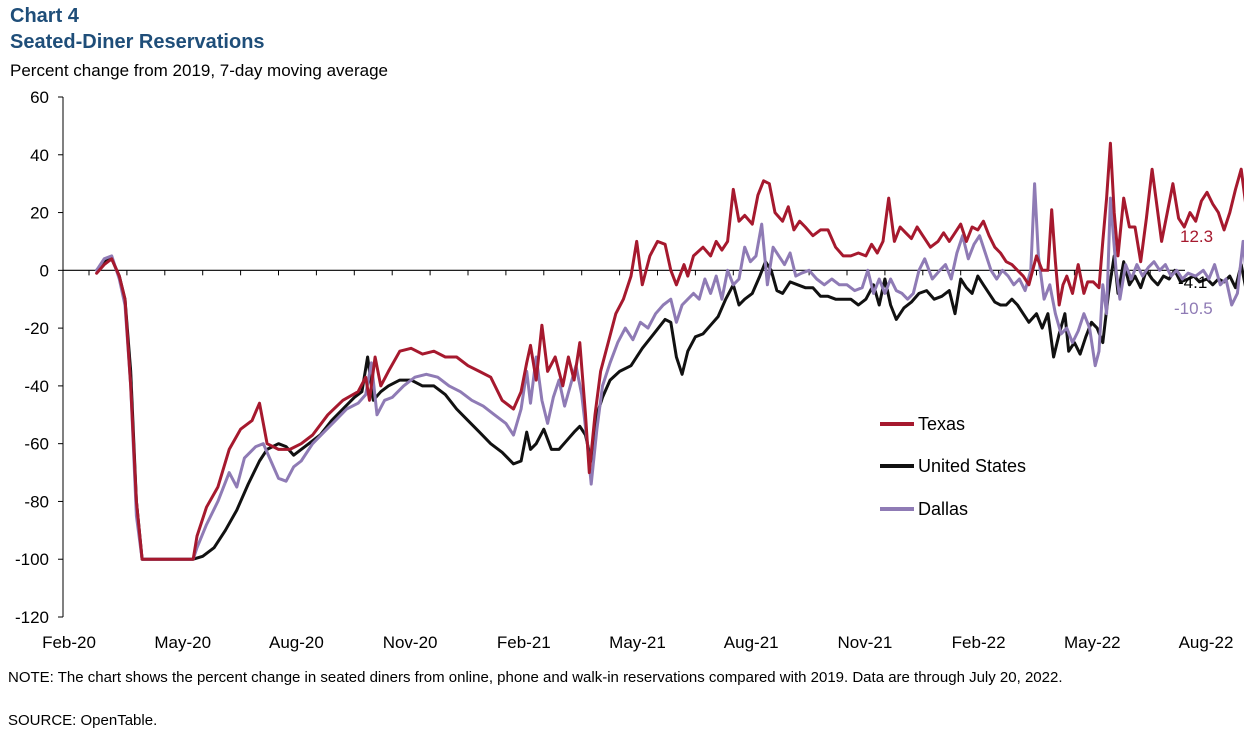 The height and width of the screenshot is (734, 1244). Describe the element at coordinates (1192, 282) in the screenshot. I see `end-label-united-states: -4.1` at that location.